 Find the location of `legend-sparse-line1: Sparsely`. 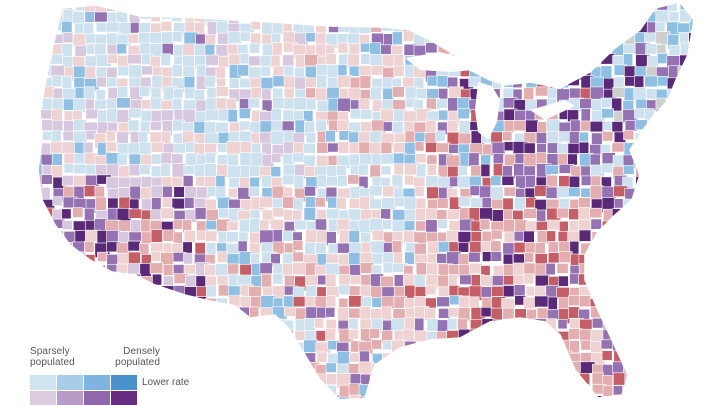

legend-sparse-line1: Sparsely is located at coordinates (50, 351).